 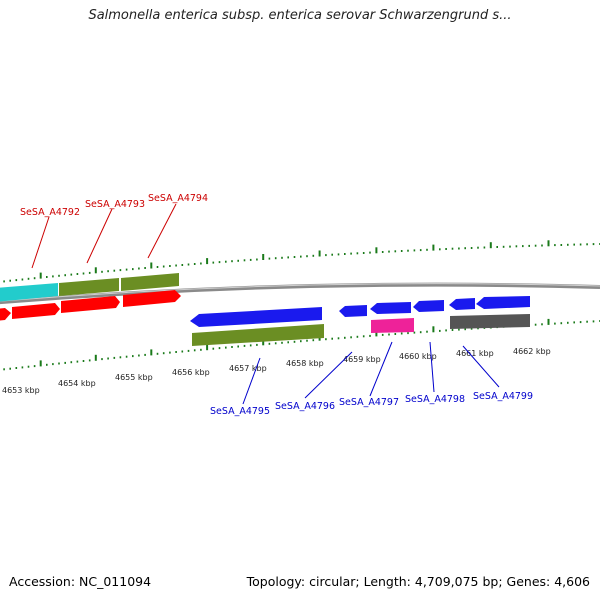 What do you see at coordinates (240, 411) in the screenshot?
I see `gene-label: SeSA_A4795` at bounding box center [240, 411].